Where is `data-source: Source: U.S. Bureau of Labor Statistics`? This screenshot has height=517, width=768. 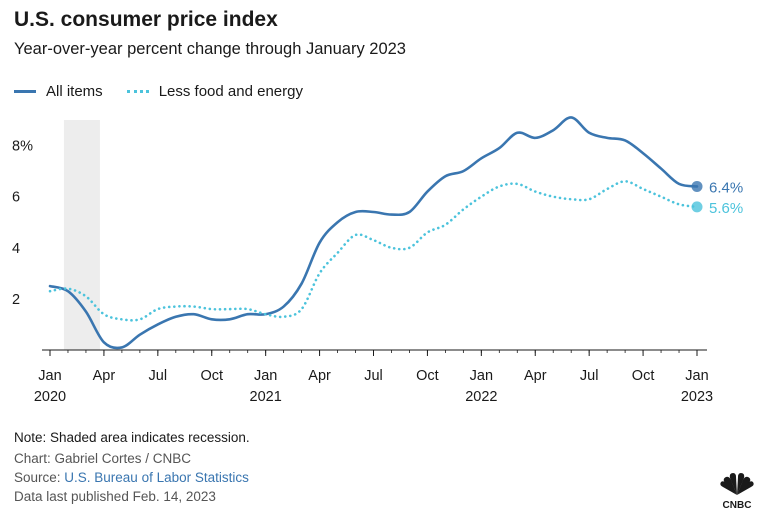 data-source: Source: U.S. Bureau of Labor Statistics is located at coordinates (131, 477).